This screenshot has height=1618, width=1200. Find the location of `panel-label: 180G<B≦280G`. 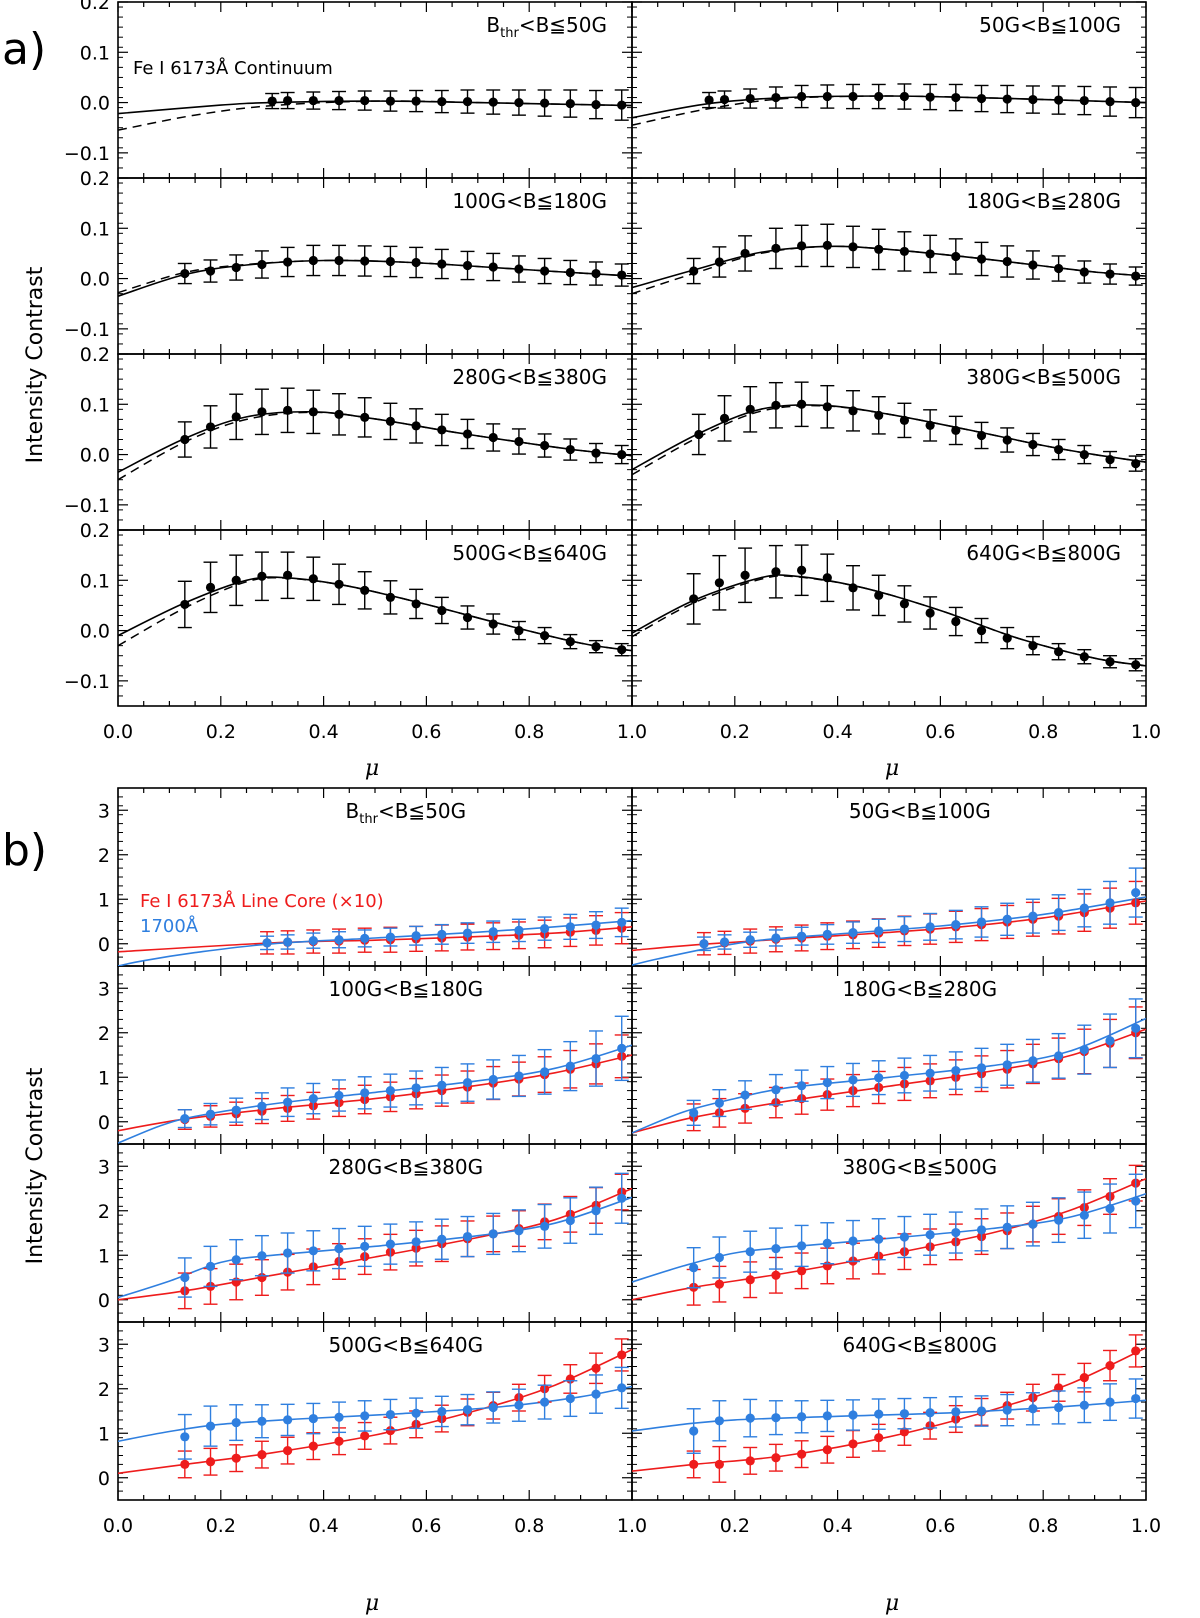

panel-label: 180G<B≦280G is located at coordinates (920, 989).